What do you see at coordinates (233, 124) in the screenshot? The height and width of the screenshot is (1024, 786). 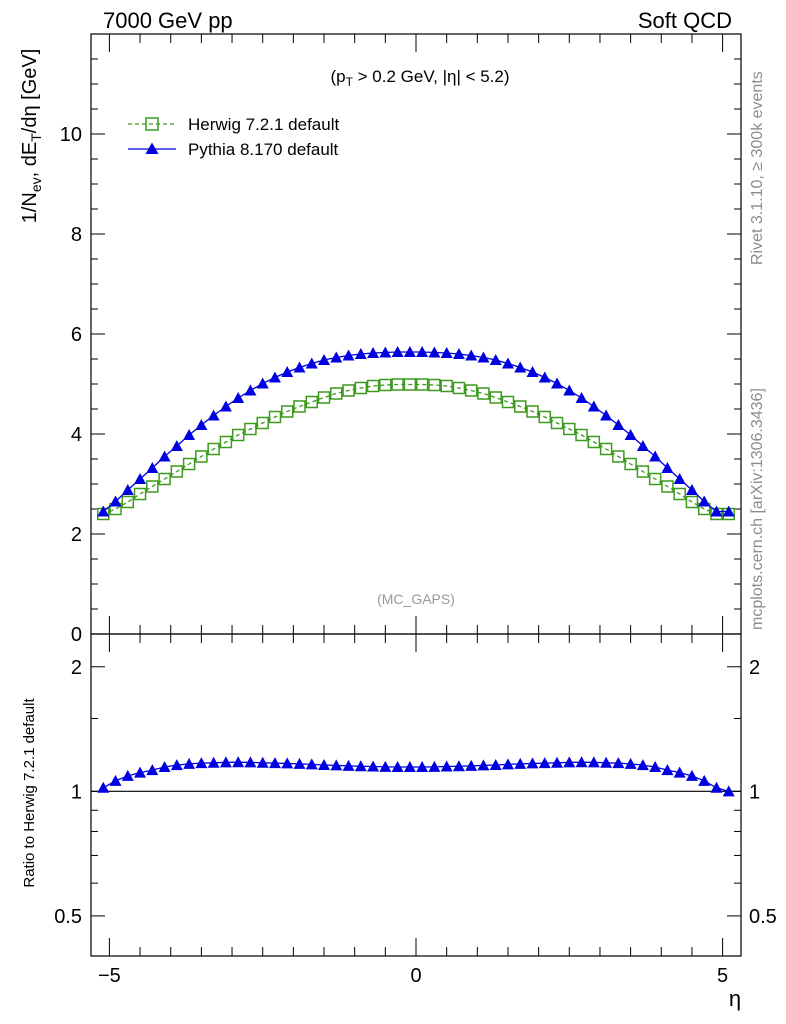 I see `legend-item-herwig: Herwig 7.2.1 default` at bounding box center [233, 124].